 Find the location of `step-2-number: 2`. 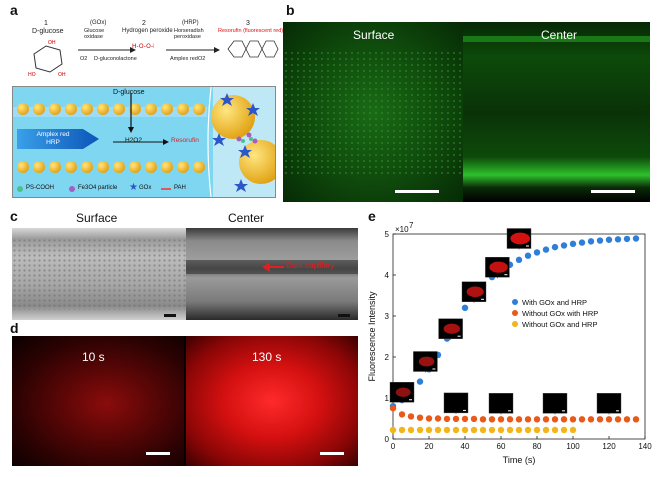

step-2-number: 2 is located at coordinates (144, 23).